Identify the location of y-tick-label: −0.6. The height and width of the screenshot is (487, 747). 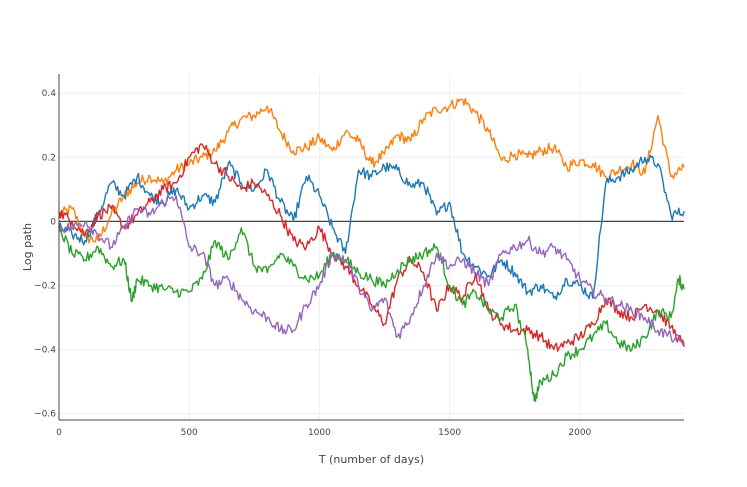
(45, 415).